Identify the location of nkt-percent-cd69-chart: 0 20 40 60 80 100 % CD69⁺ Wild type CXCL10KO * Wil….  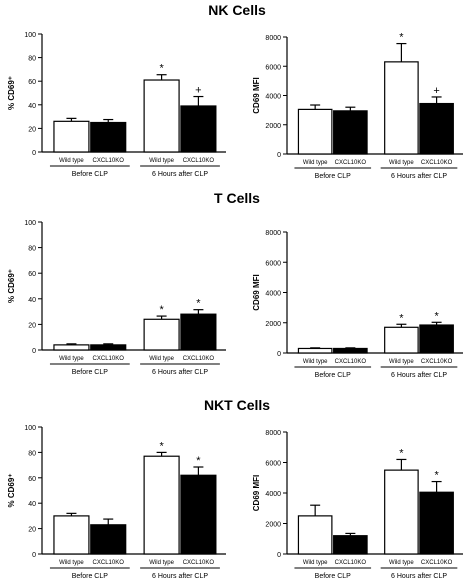
(116, 502).